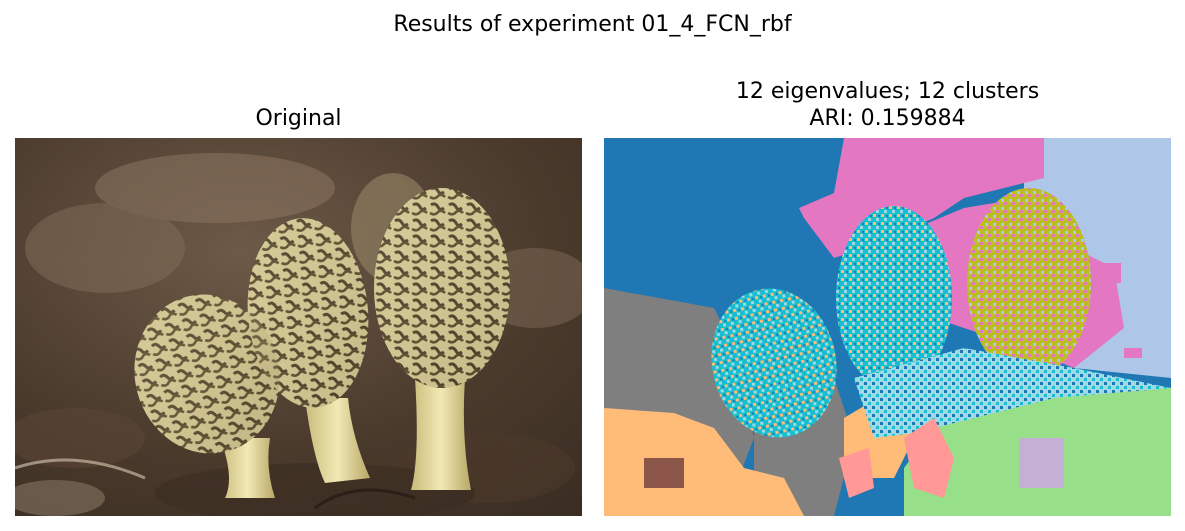 The width and height of the screenshot is (1185, 531). I want to click on segmentation-title-line2: ARI: 0.159884, so click(887, 118).